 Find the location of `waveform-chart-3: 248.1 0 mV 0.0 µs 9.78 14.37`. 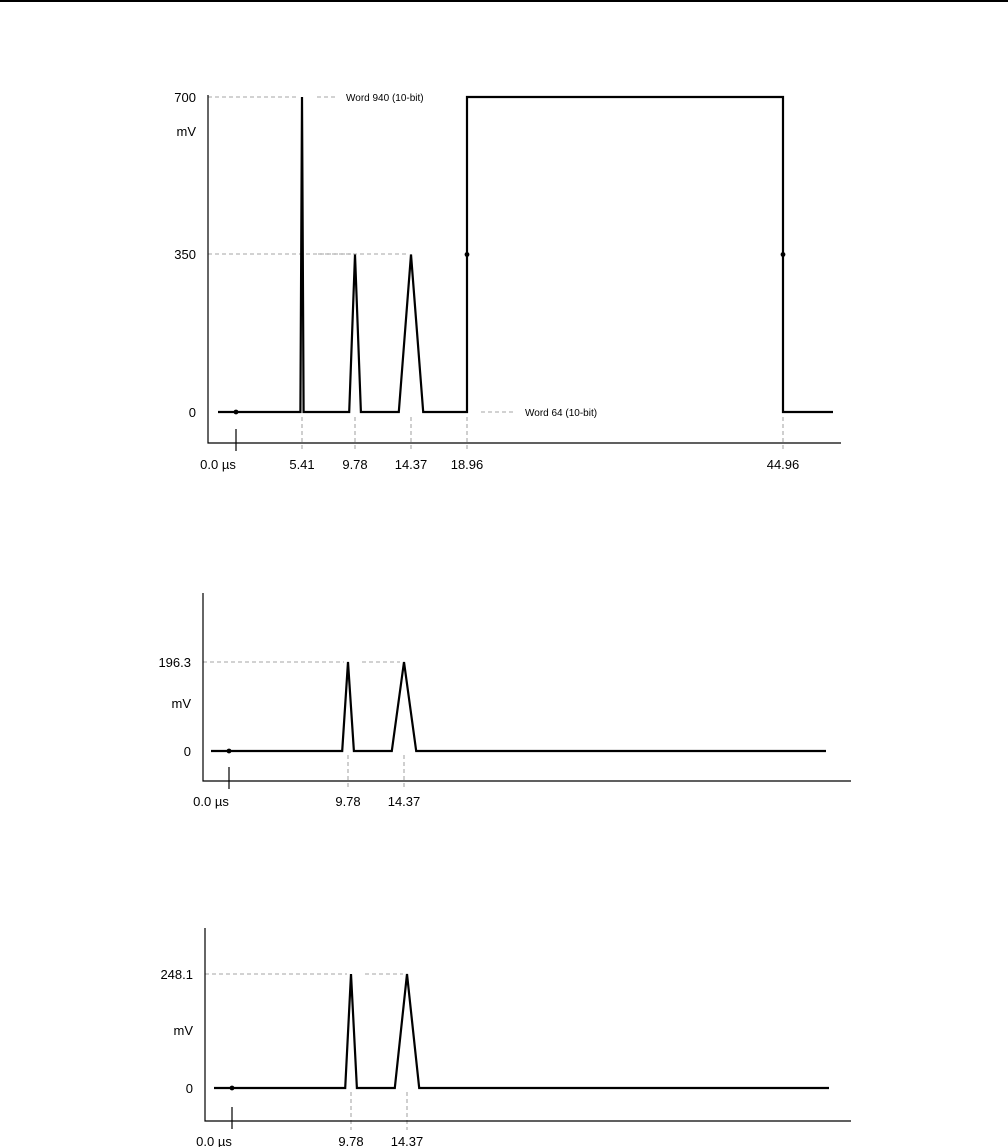

waveform-chart-3: 248.1 0 mV 0.0 µs 9.78 14.37 is located at coordinates (505, 1037).